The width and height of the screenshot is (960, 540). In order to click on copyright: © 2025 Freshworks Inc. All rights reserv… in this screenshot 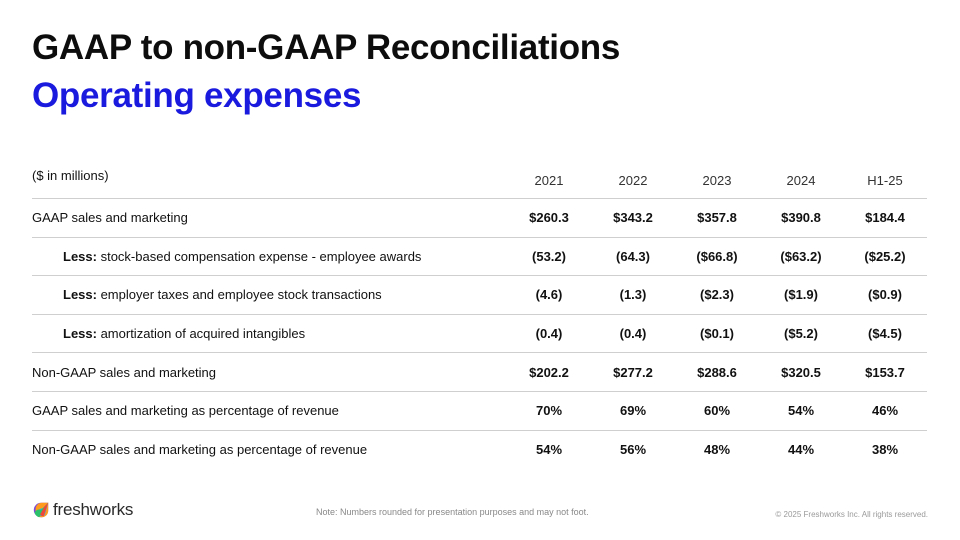, I will do `click(851, 514)`.